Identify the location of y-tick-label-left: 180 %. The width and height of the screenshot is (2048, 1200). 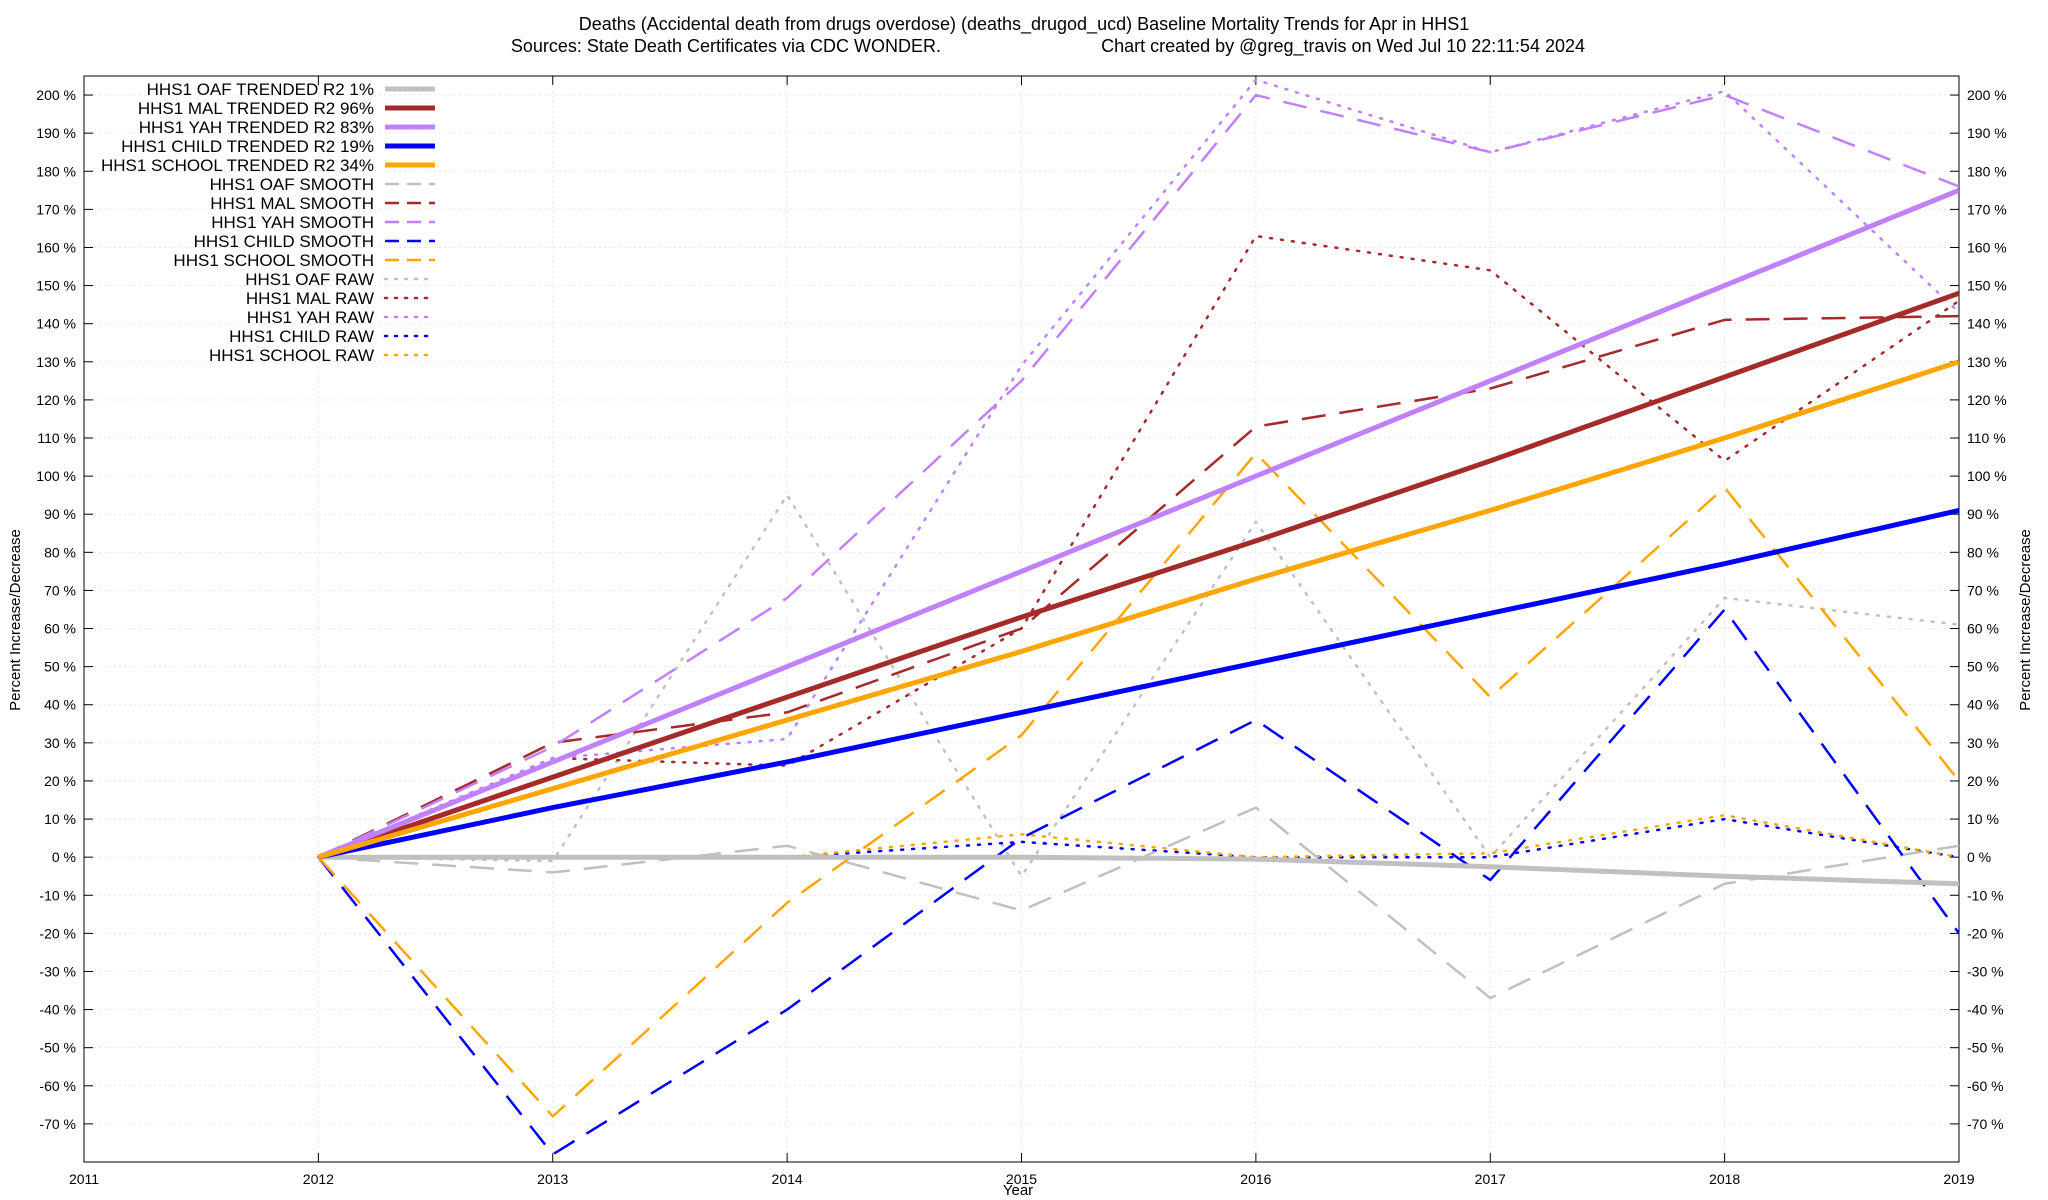
(56, 171).